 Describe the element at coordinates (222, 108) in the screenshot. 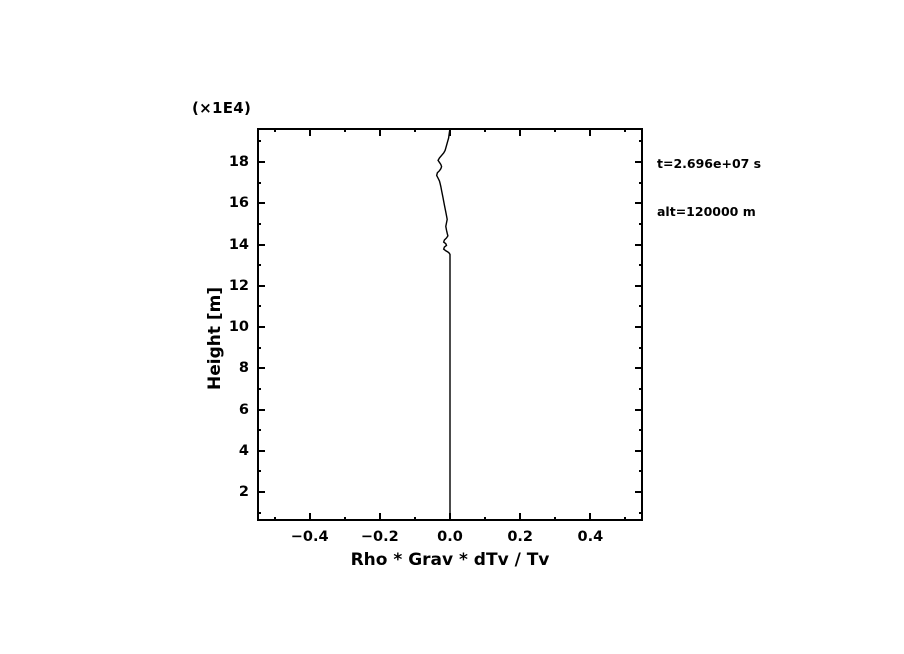

I see `y-axis-multiplier-label: (×1E4)` at that location.